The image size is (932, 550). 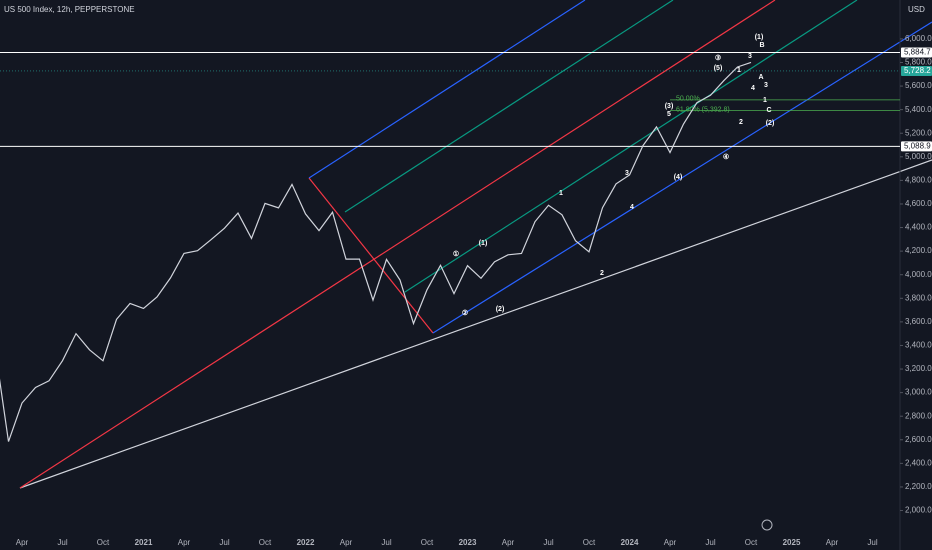 I want to click on wave-label: (5), so click(x=718, y=68).